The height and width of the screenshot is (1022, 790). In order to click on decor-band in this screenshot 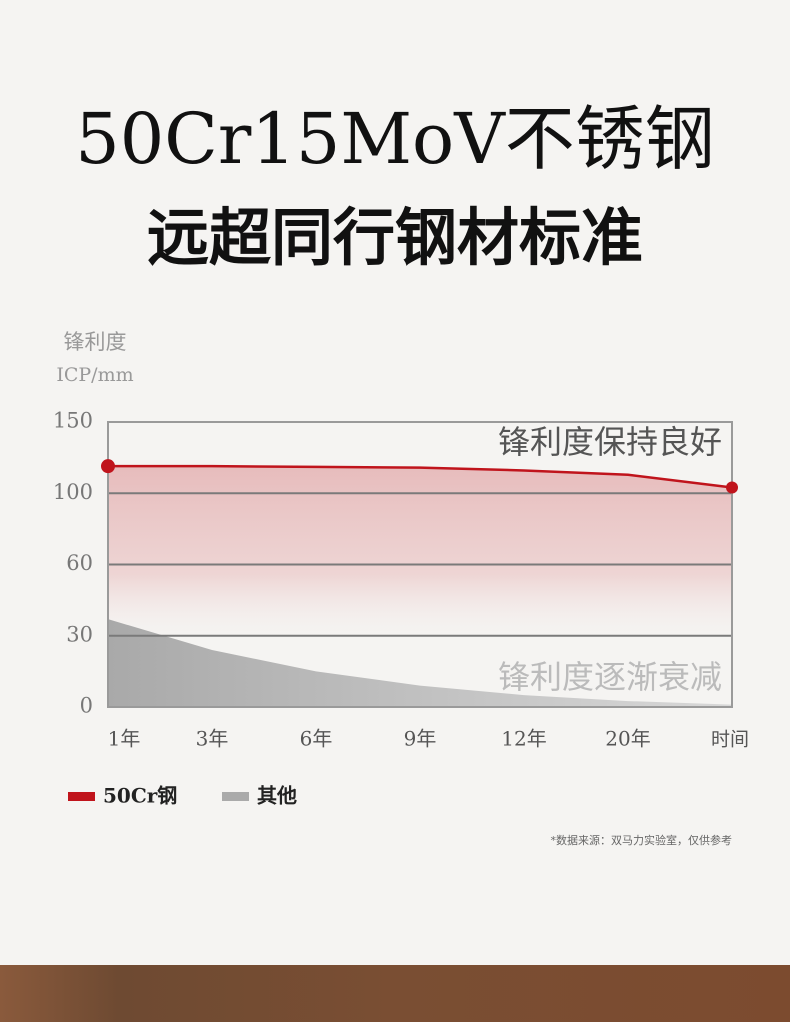, I will do `click(395, 993)`.